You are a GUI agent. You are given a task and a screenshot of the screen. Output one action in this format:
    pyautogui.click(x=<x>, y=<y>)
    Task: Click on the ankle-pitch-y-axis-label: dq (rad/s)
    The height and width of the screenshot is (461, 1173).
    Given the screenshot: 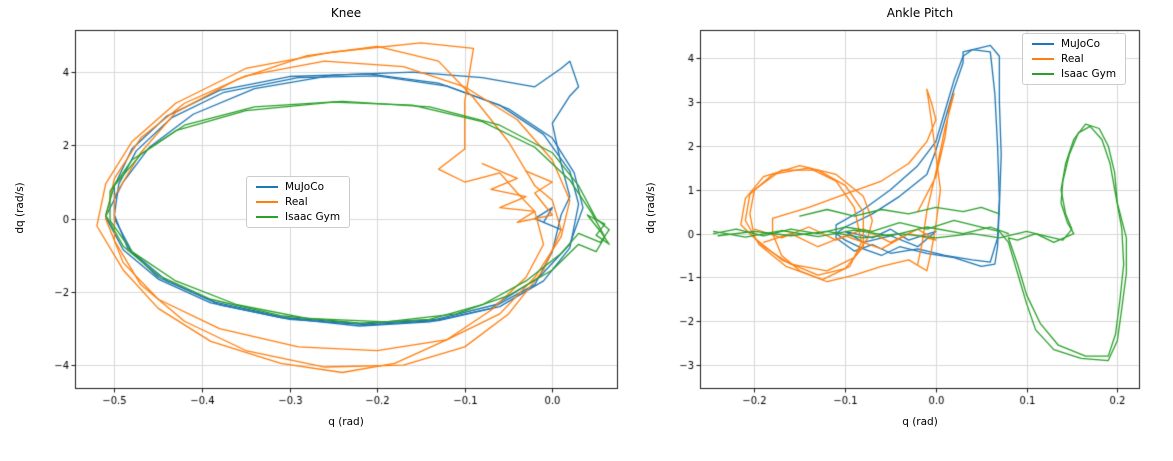 What is the action you would take?
    pyautogui.click(x=651, y=208)
    